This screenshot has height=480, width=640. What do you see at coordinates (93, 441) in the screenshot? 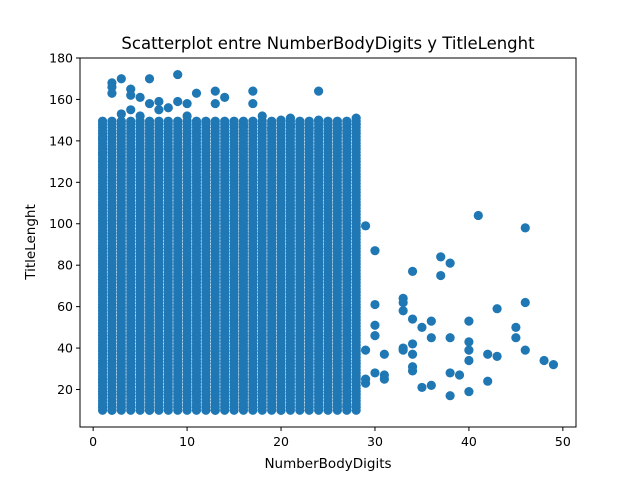
I see `x-tick-label: 0` at bounding box center [93, 441].